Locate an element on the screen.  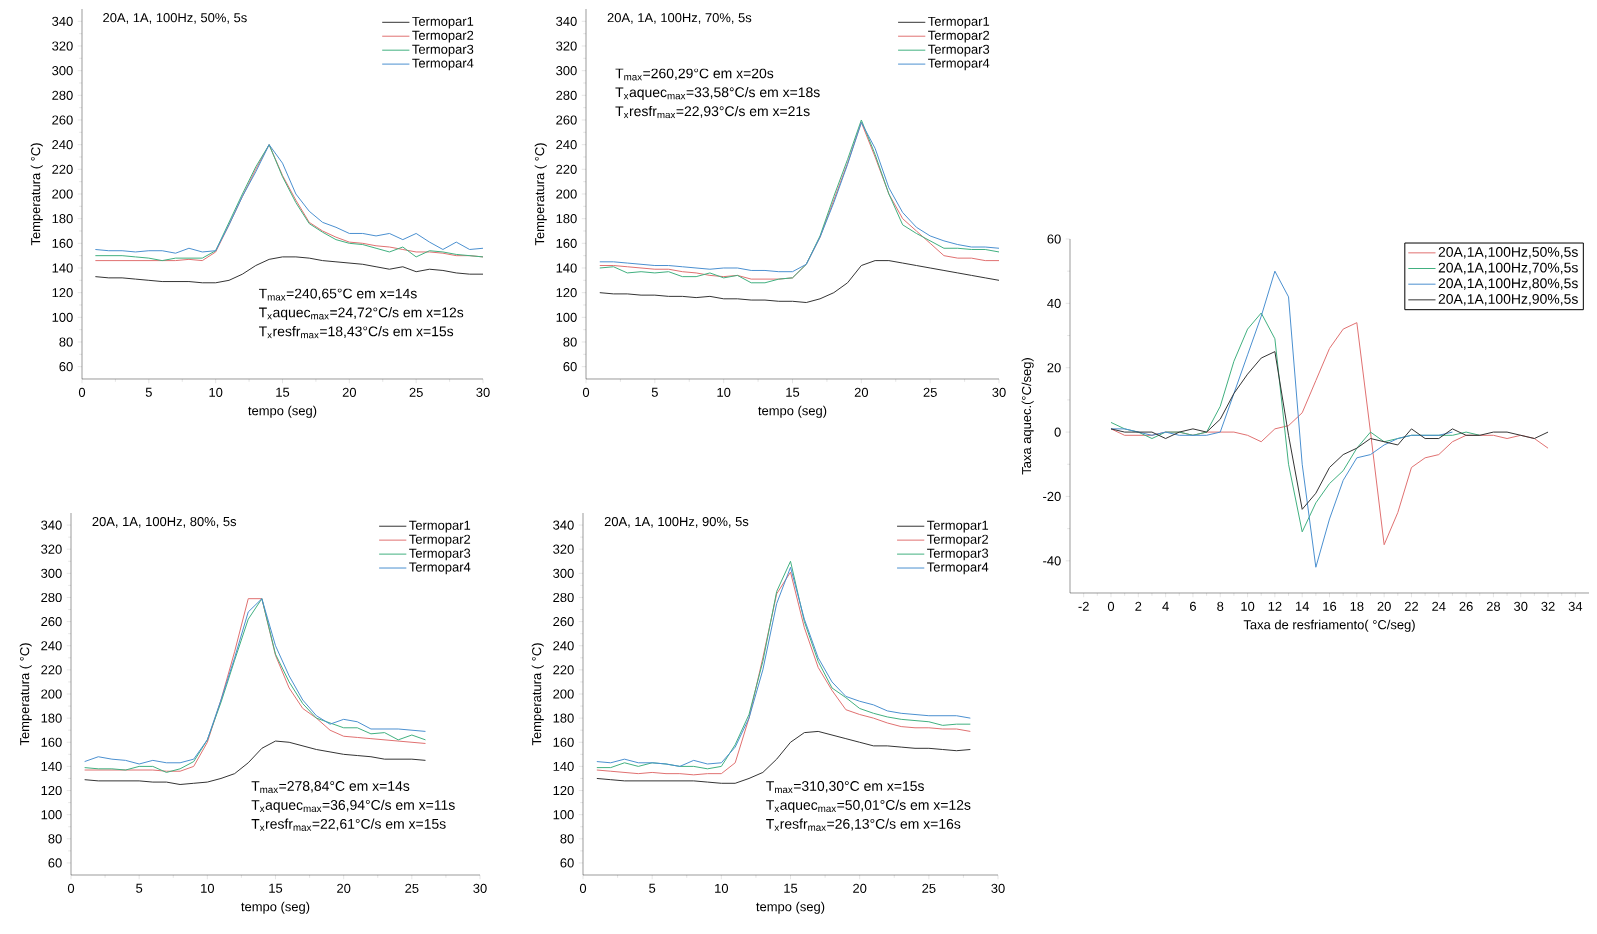
y-tick-label: -40 is located at coordinates (1052, 561).